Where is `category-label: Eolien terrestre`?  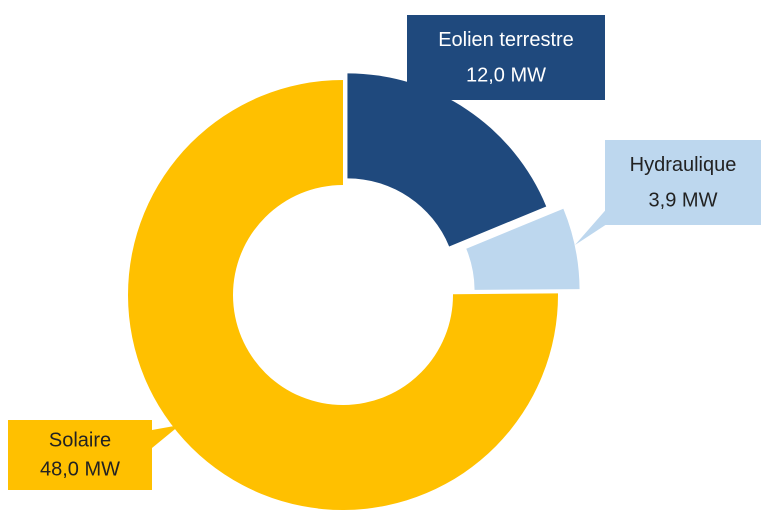 category-label: Eolien terrestre is located at coordinates (506, 40).